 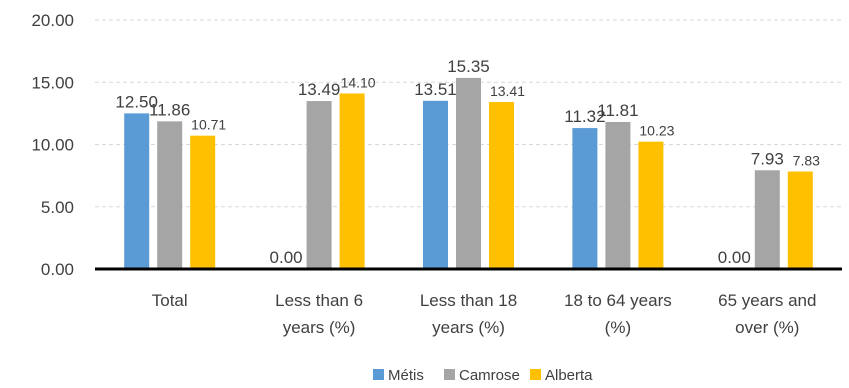 What do you see at coordinates (170, 300) in the screenshot?
I see `x-tick-label: Total` at bounding box center [170, 300].